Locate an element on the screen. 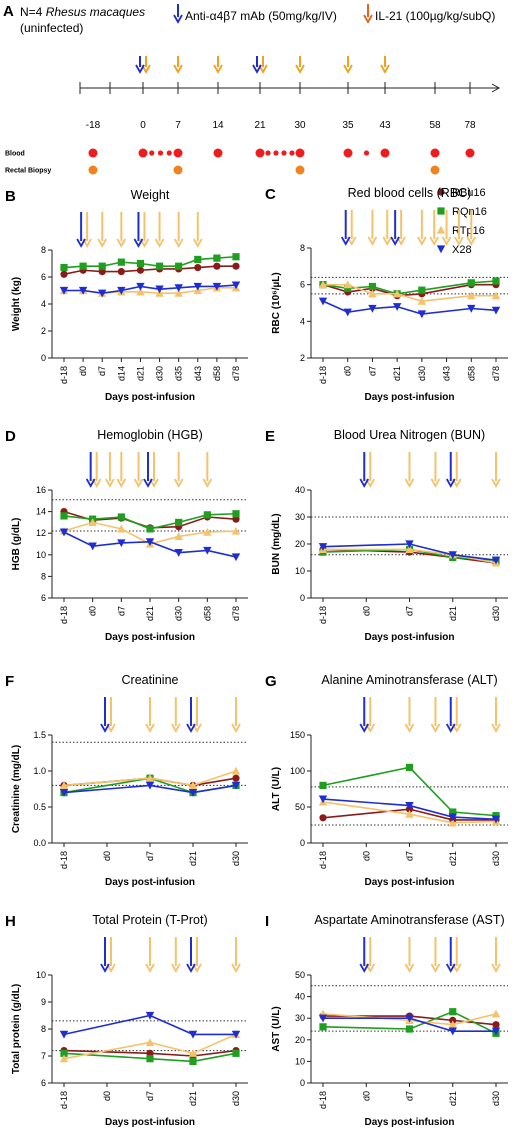 The image size is (529, 1140). y-tick-label-2: 20 is located at coordinates (300, 544).